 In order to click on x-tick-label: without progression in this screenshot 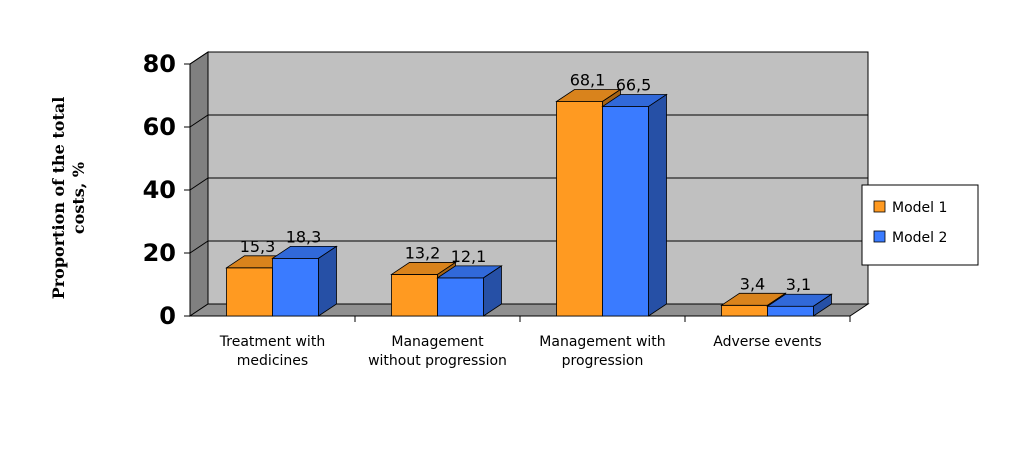, I will do `click(437, 361)`.